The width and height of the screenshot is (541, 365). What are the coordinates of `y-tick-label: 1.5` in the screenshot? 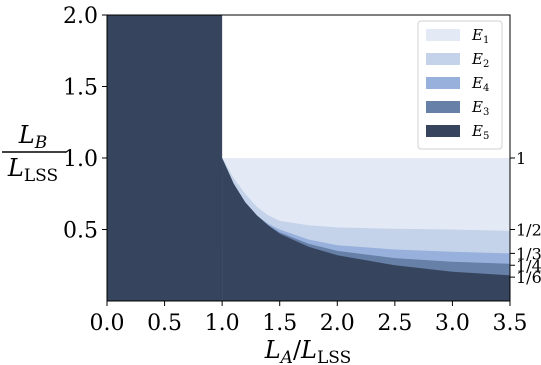 It's located at (80, 88).